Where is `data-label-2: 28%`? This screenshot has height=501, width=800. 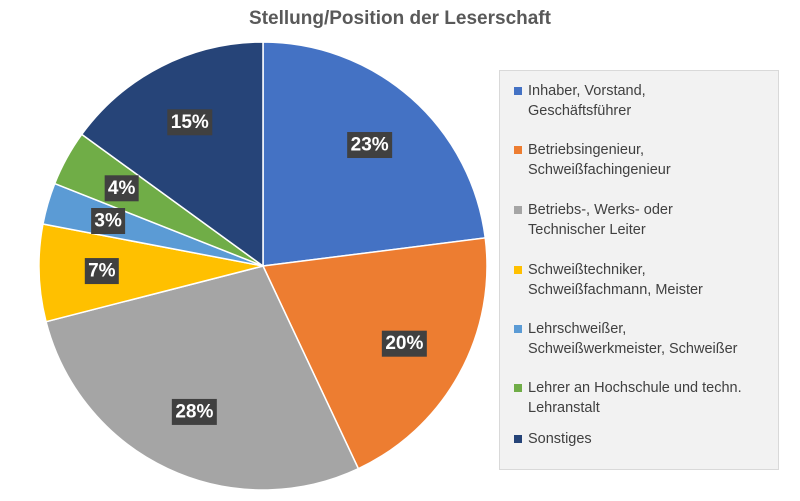
data-label-2: 28% is located at coordinates (194, 411).